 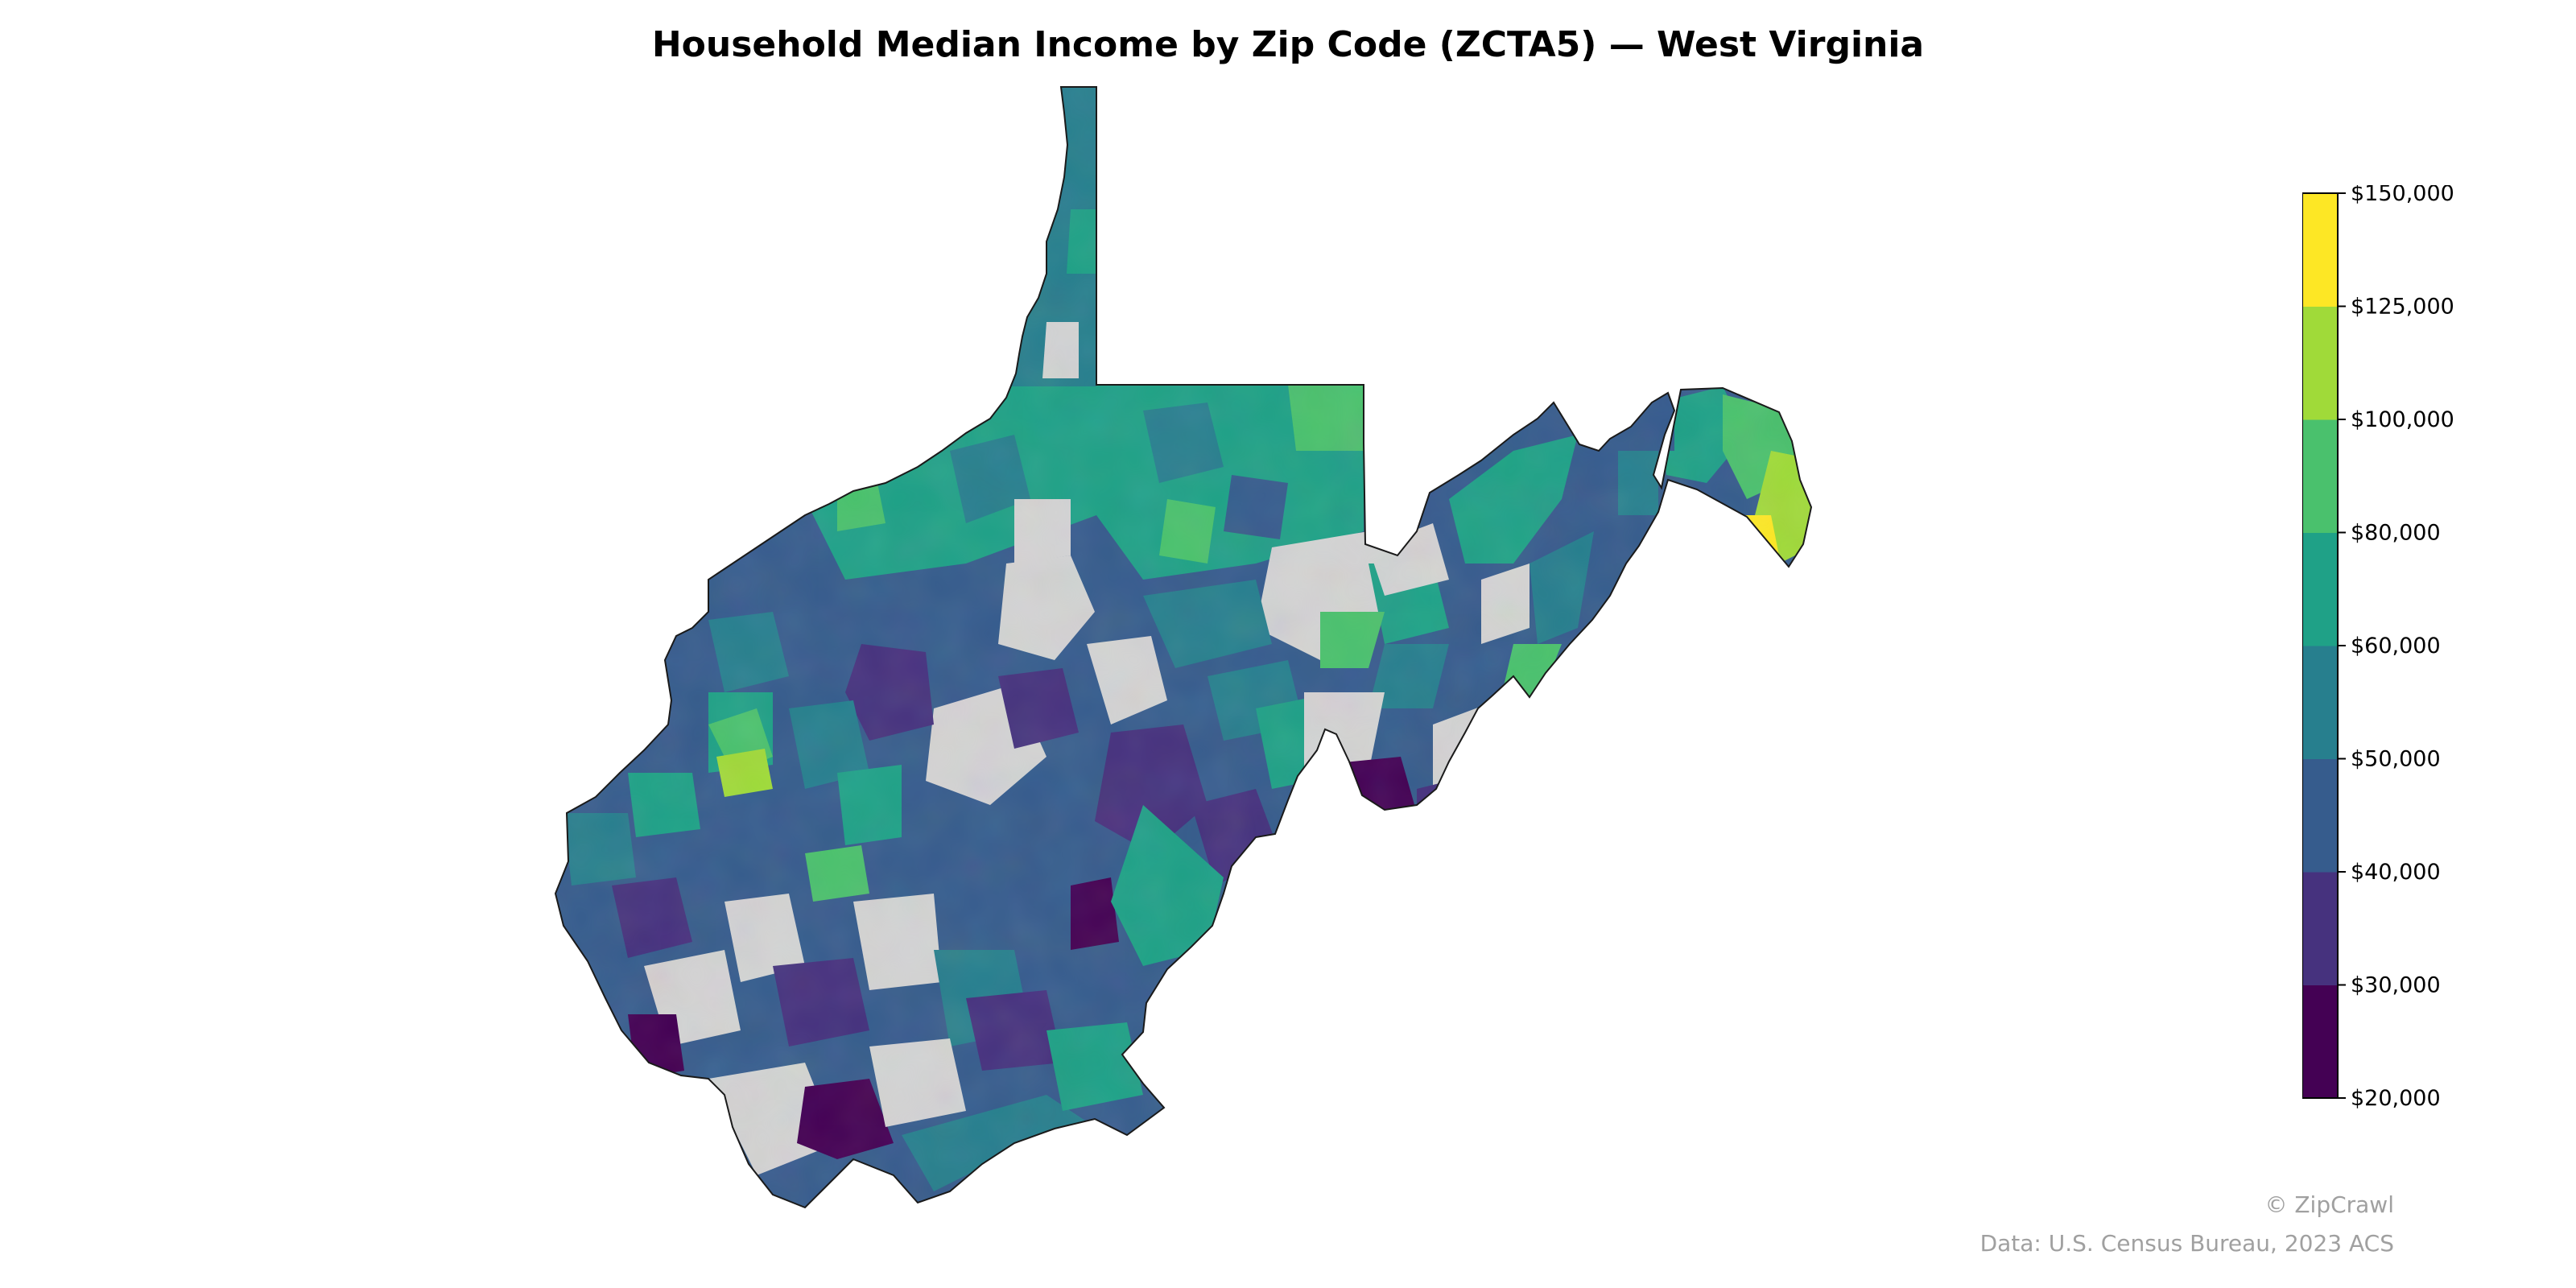 I want to click on legend-tick-label: $100,000, so click(x=2402, y=419).